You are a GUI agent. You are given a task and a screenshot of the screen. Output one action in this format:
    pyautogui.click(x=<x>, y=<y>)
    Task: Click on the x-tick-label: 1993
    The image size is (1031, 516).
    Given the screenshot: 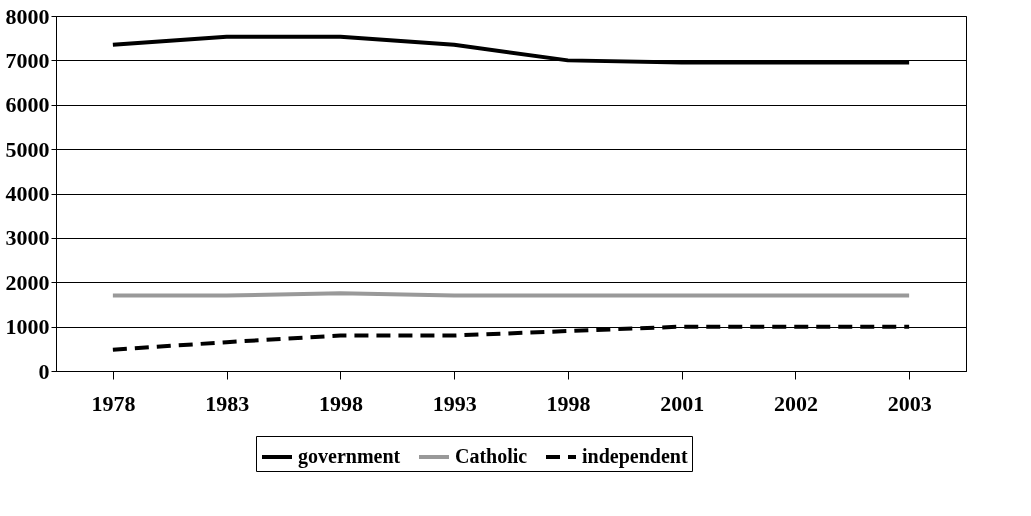 What is the action you would take?
    pyautogui.click(x=454, y=403)
    